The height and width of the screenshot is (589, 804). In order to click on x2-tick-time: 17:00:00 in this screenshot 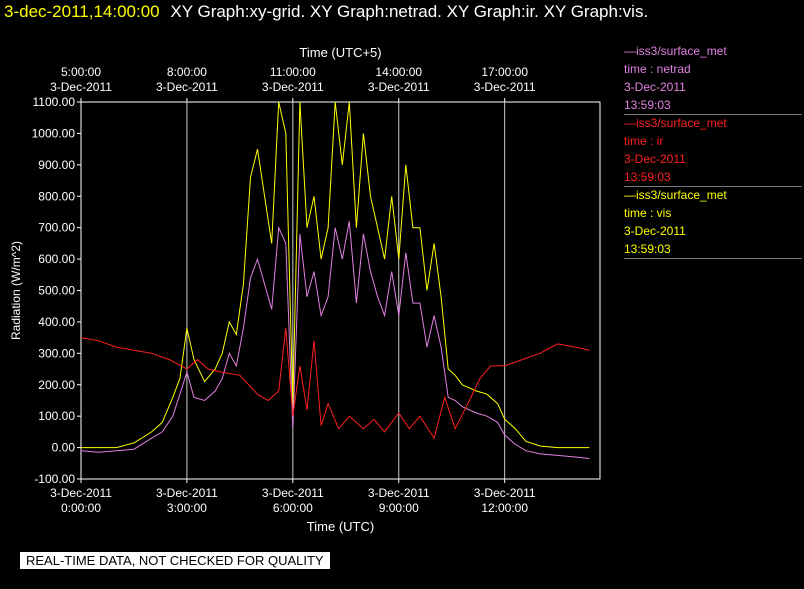, I will do `click(504, 72)`.